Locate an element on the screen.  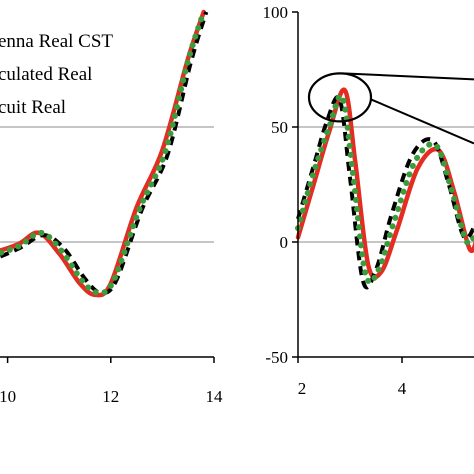
legend: enna Real CST culated Real cuit Real is located at coordinates (56, 74).